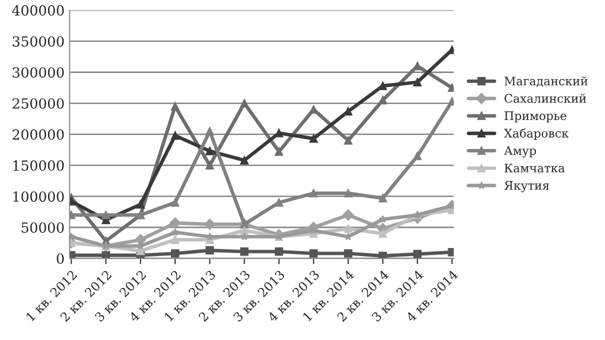 The height and width of the screenshot is (340, 605). Describe the element at coordinates (38, 72) in the screenshot. I see `y-tick-label: 300000` at that location.